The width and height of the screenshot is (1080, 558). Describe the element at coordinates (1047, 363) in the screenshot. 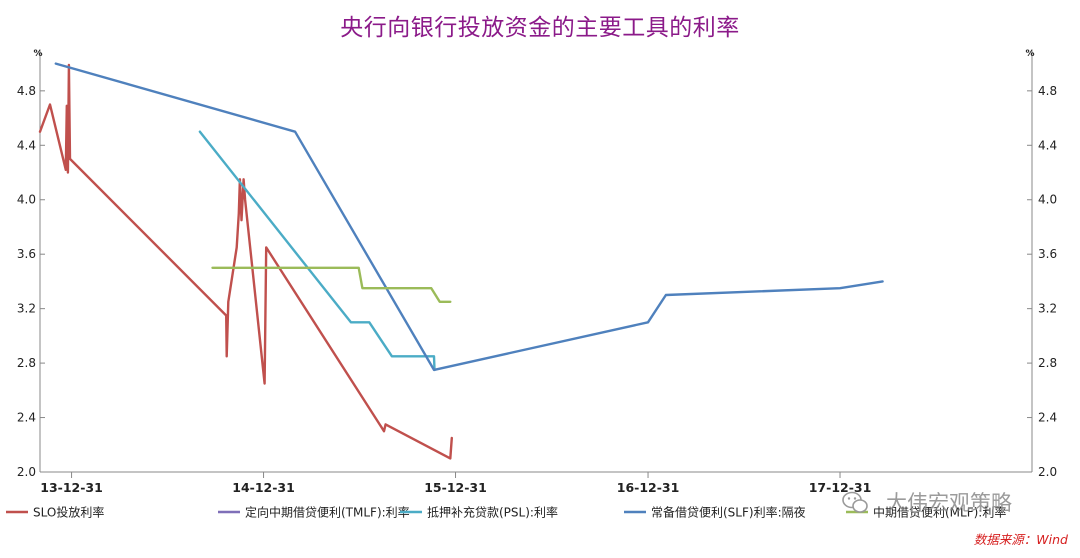

I see `y-tick-label-right: 2.8` at that location.